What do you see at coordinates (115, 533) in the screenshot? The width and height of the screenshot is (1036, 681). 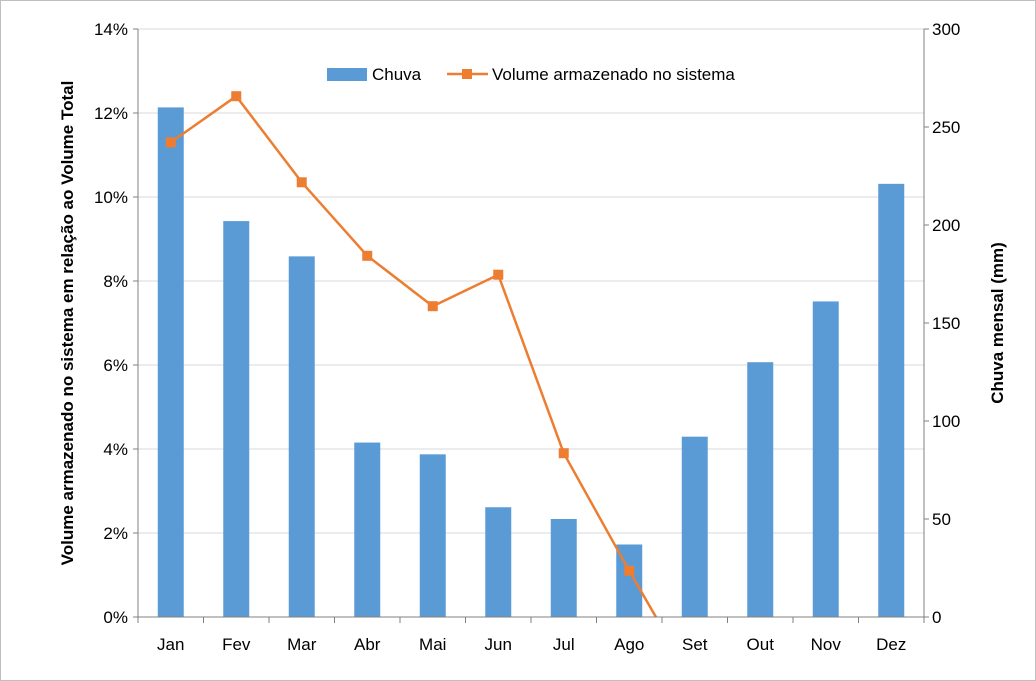 I see `left-tick-label: 2%` at bounding box center [115, 533].